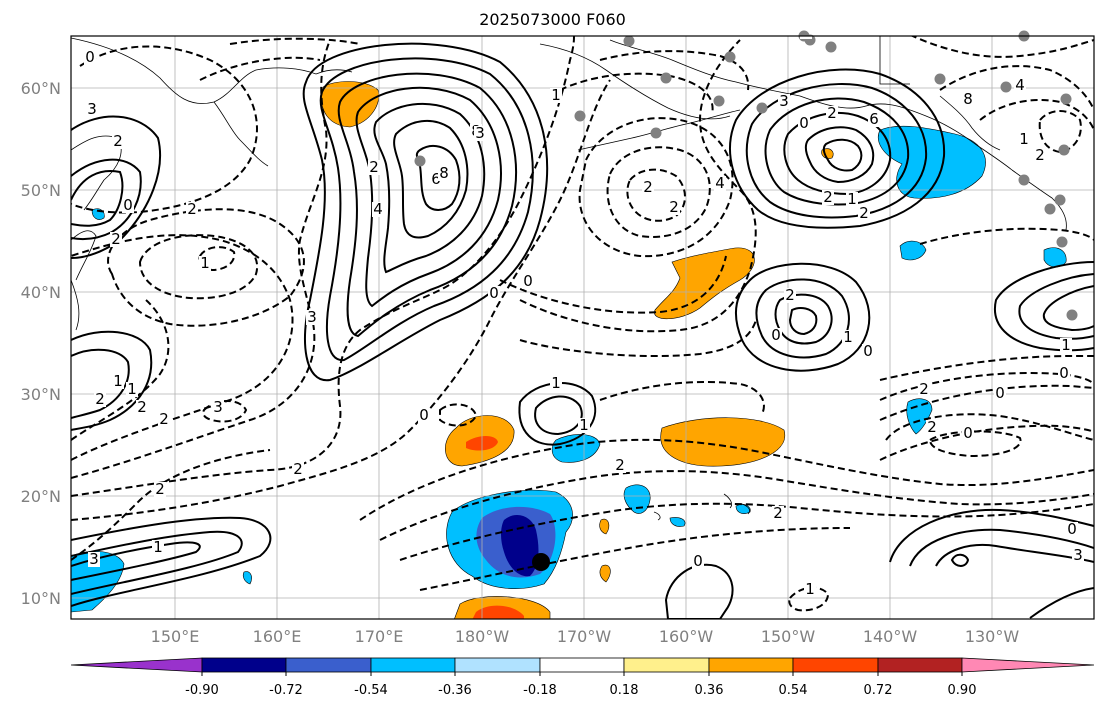 The image size is (1105, 712). I want to click on colorbar-segments, so click(582, 665).